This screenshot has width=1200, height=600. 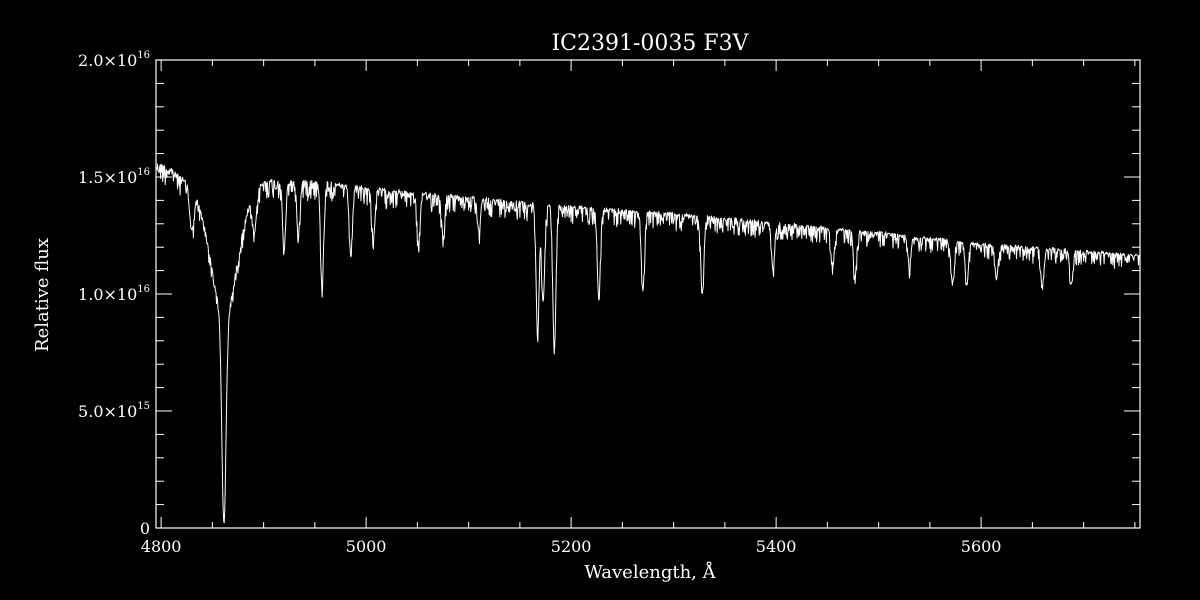 What do you see at coordinates (145, 528) in the screenshot?
I see `y-tick-label: 0` at bounding box center [145, 528].